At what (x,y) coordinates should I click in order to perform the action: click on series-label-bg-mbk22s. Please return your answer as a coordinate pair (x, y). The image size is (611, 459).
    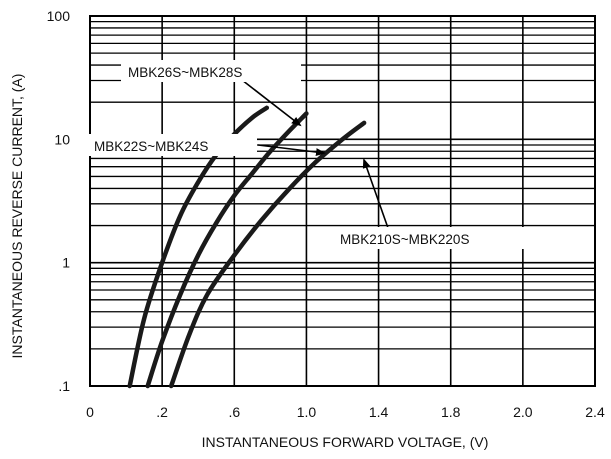
    Looking at the image, I should click on (173, 145).